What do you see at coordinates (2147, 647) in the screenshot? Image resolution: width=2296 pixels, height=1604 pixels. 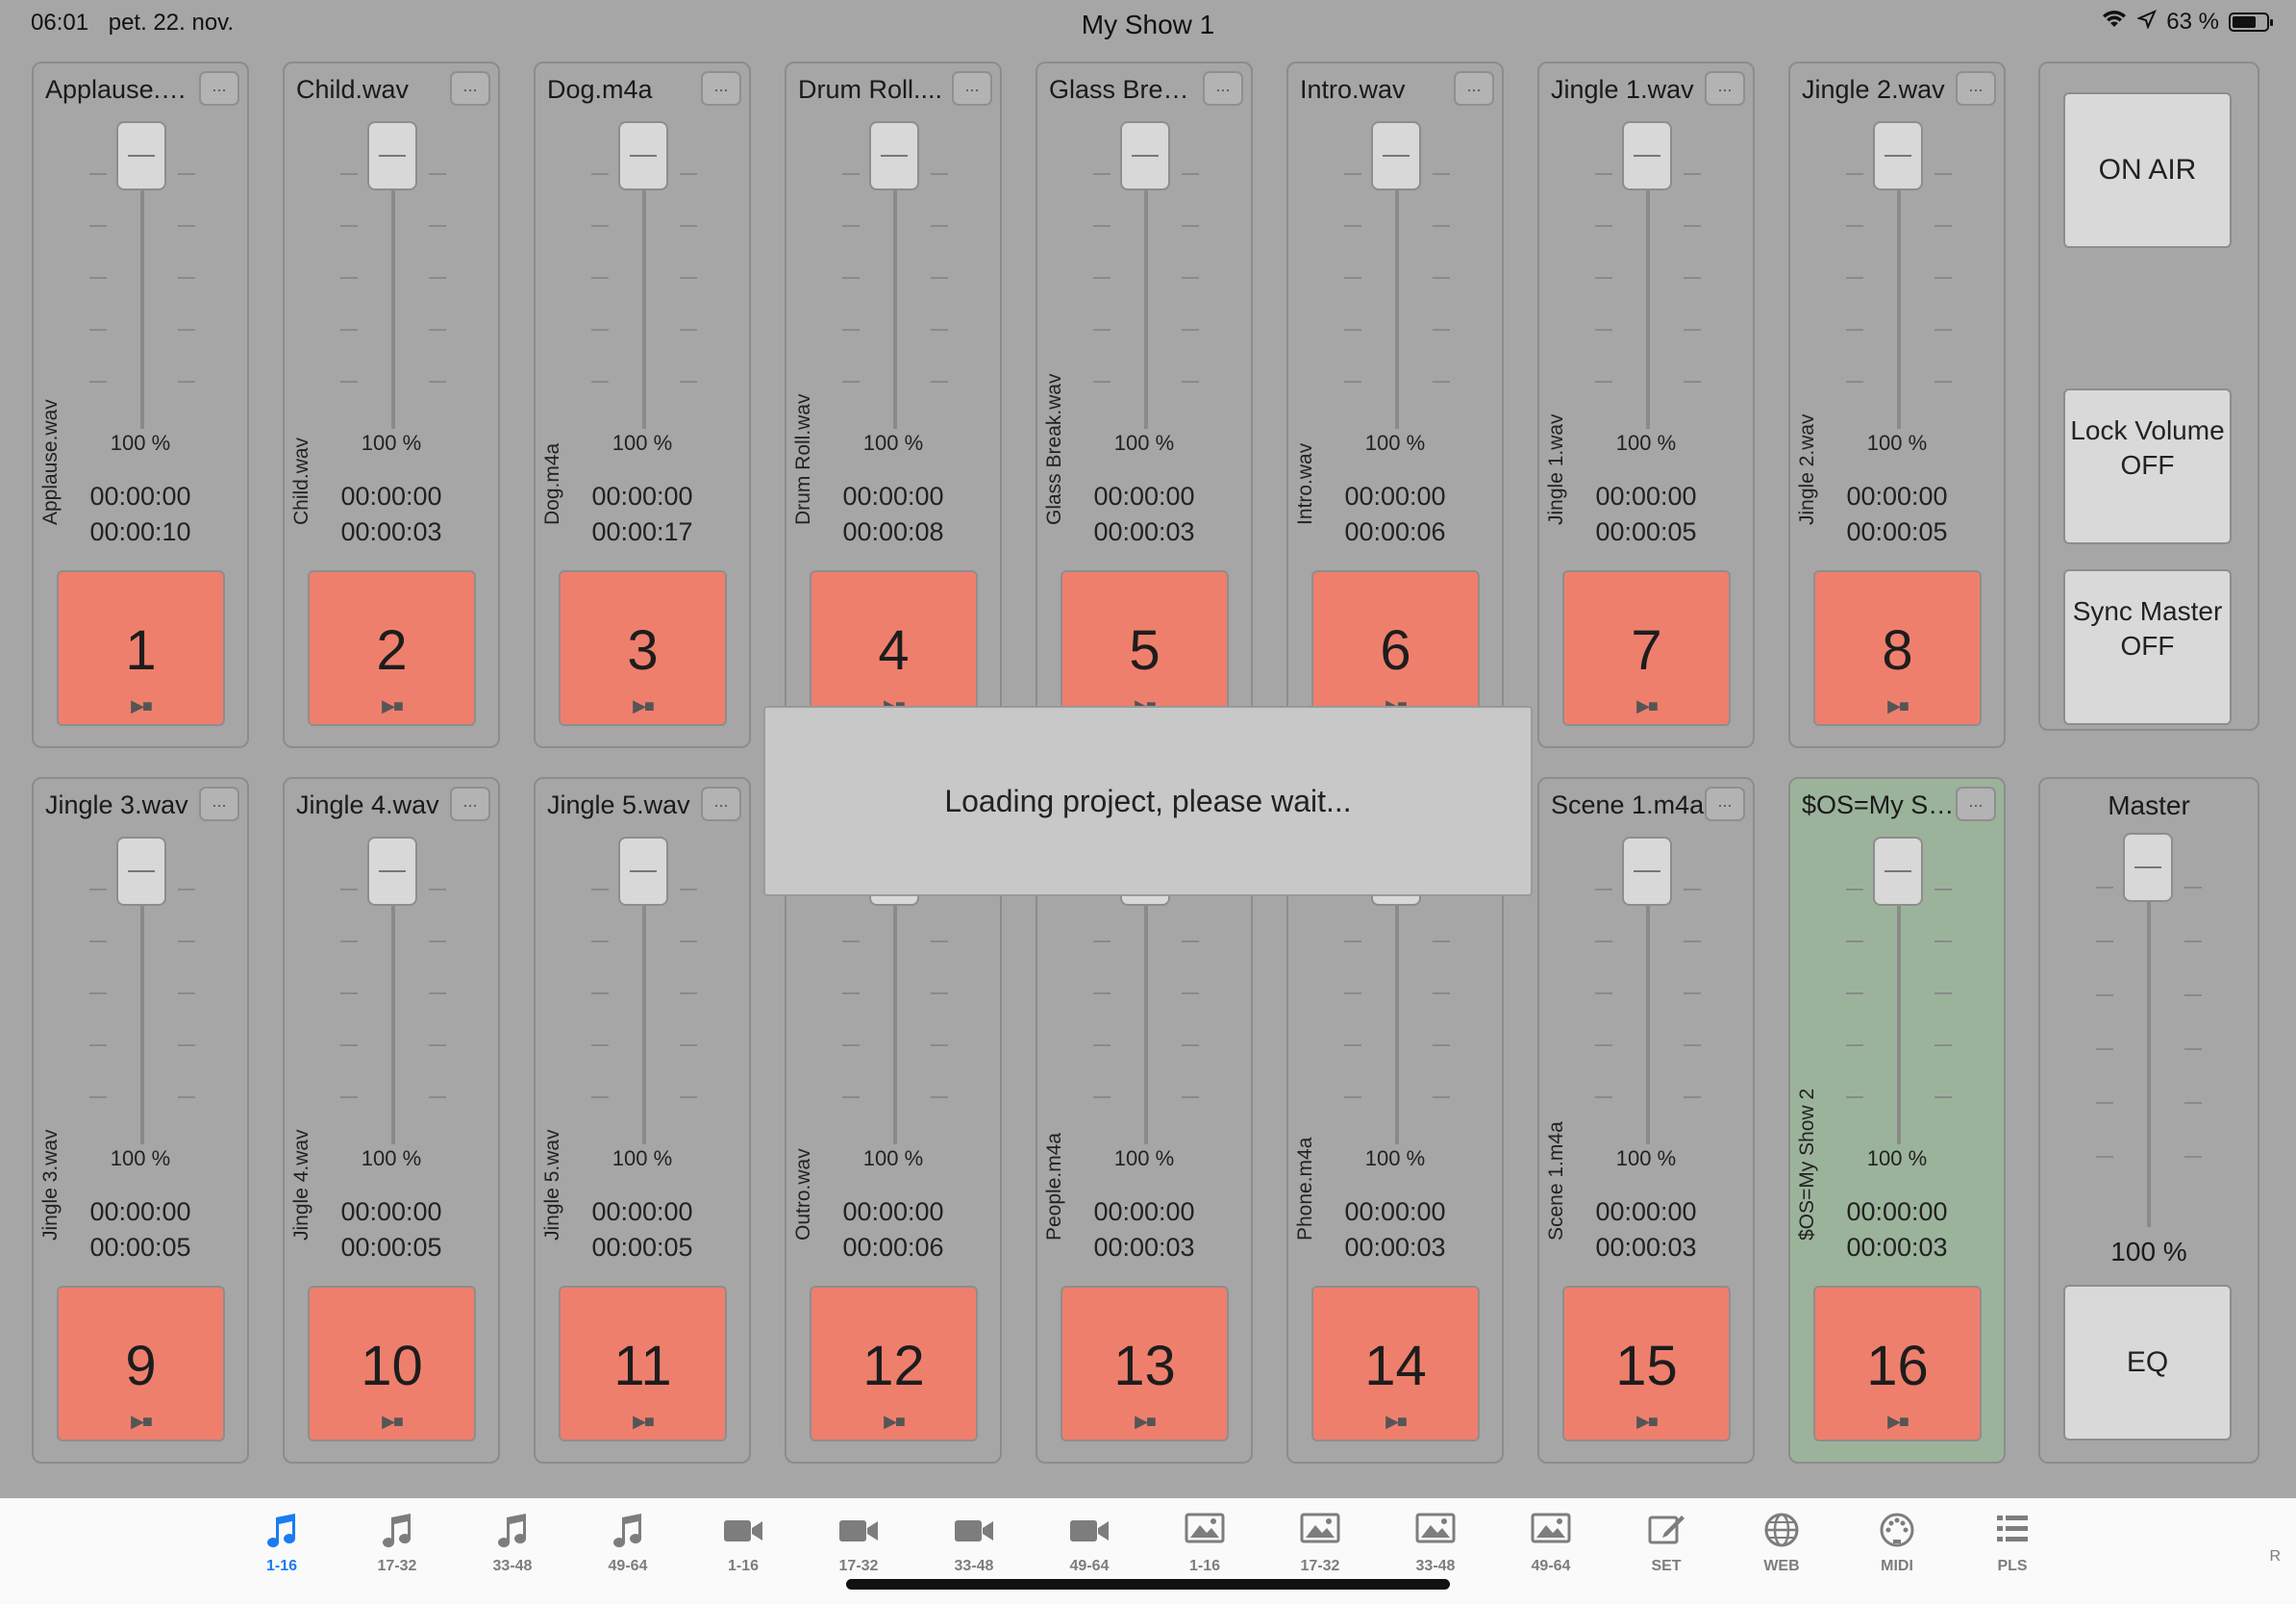 I see `sync-master-button: Sync Master OFF` at bounding box center [2147, 647].